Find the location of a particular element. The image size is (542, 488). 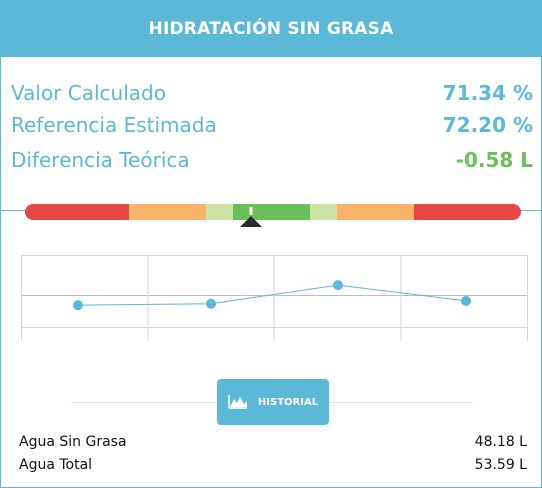

footer-label: Agua Total is located at coordinates (55, 465).